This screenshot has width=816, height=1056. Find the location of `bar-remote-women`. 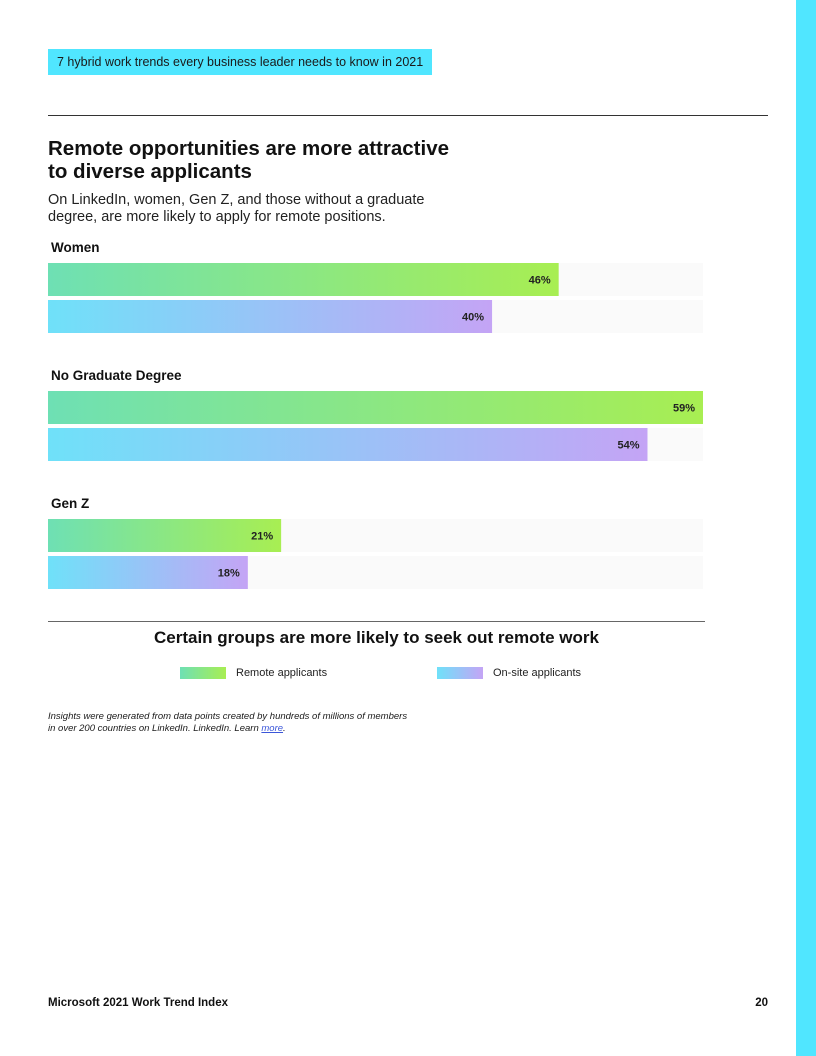

bar-remote-women is located at coordinates (303, 279).